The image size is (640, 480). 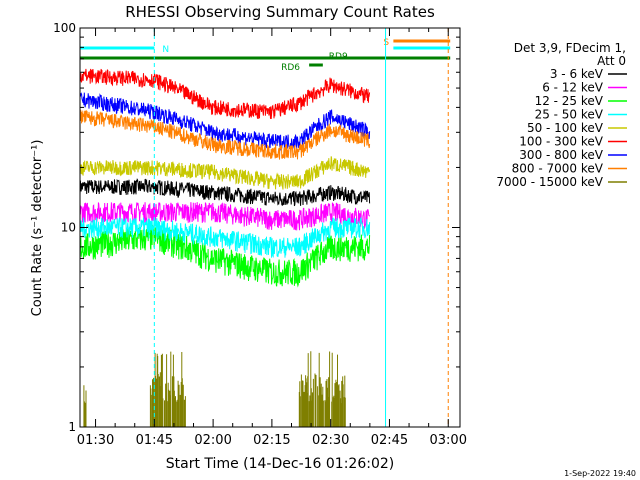 What do you see at coordinates (280, 12) in the screenshot?
I see `chart-title: RHESSI Observing Summary Count Rates` at bounding box center [280, 12].